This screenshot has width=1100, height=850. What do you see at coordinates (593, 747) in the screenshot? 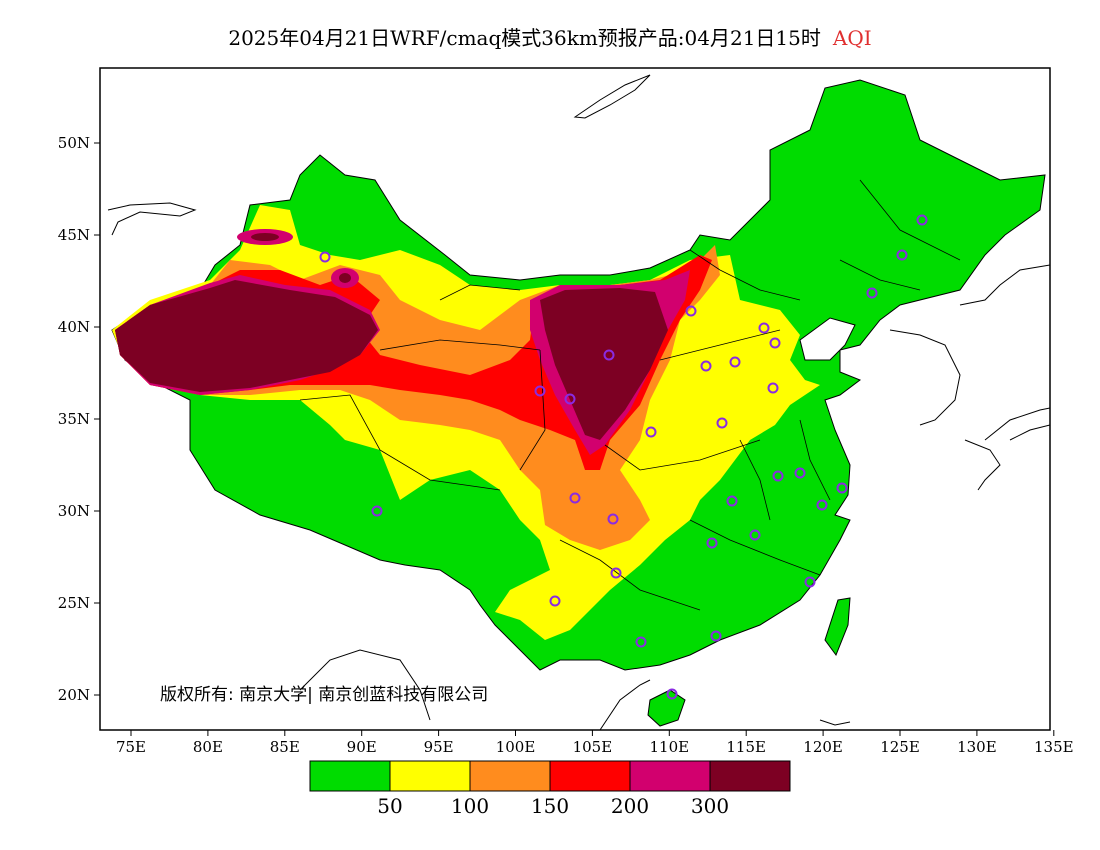
I see `x-tick-label: 105E` at bounding box center [593, 747].